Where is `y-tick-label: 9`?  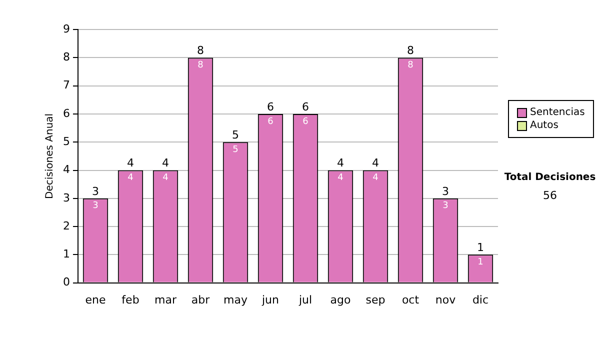 y-tick-label: 9 is located at coordinates (66, 29).